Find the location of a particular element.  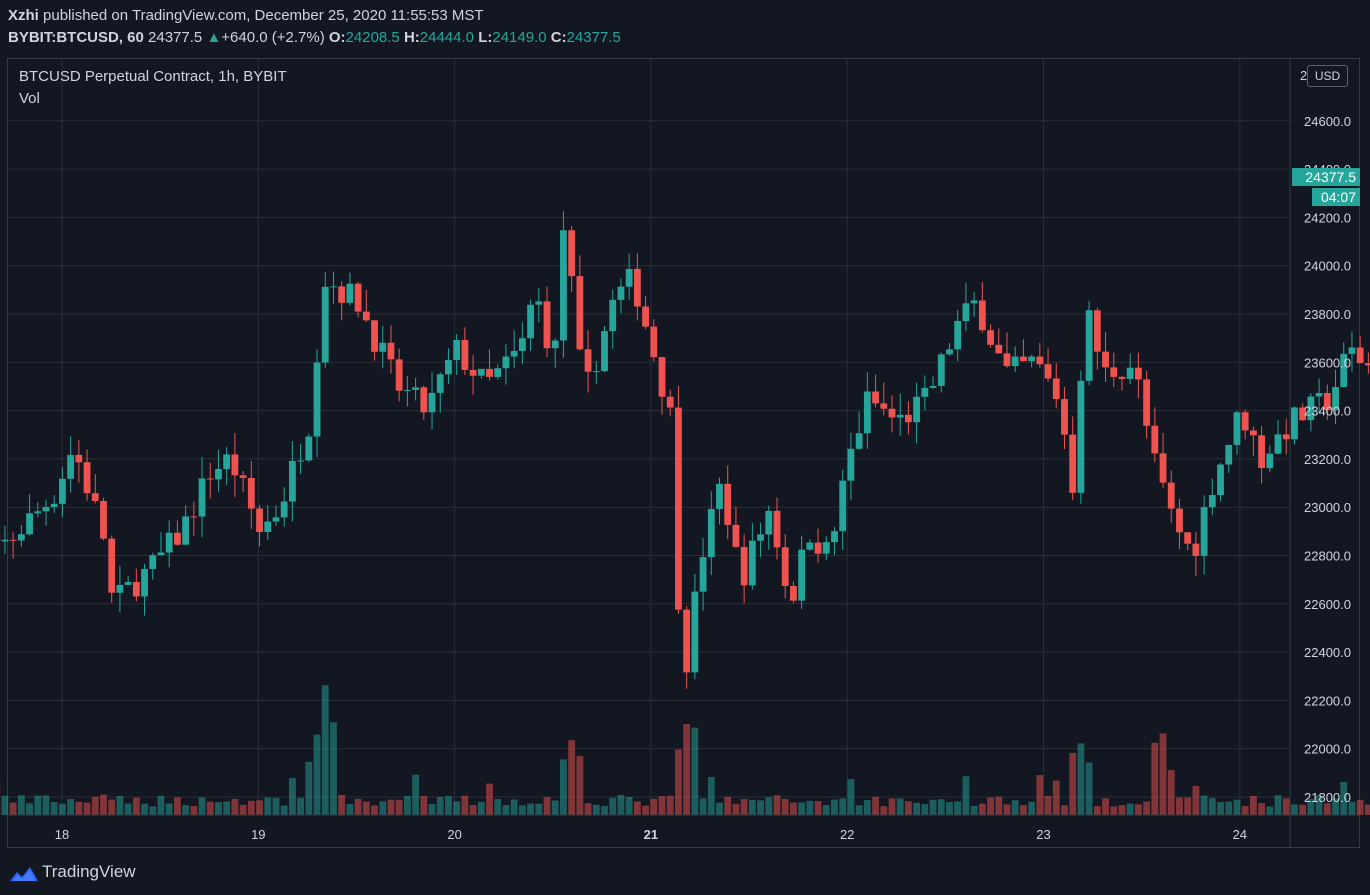

price-tick-label: 24200.0 is located at coordinates (1327, 217).